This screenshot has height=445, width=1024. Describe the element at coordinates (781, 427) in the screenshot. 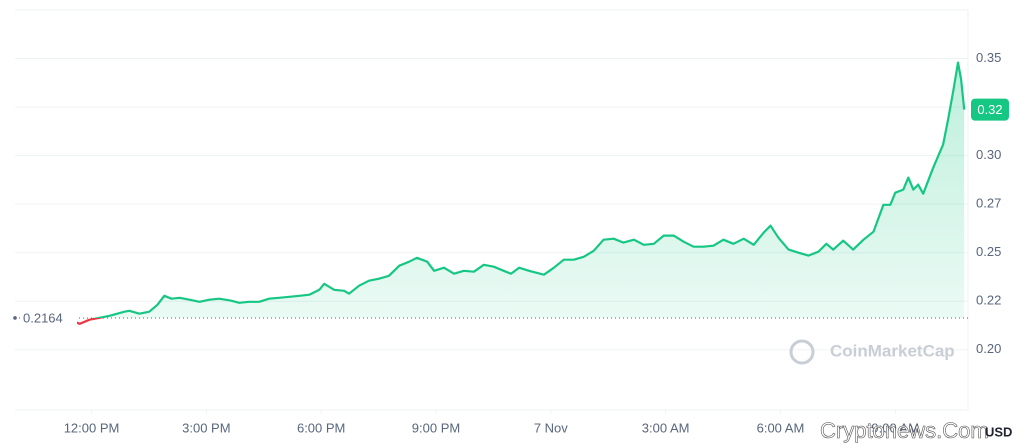

I see `x-tick-label: 6:00 AM` at that location.